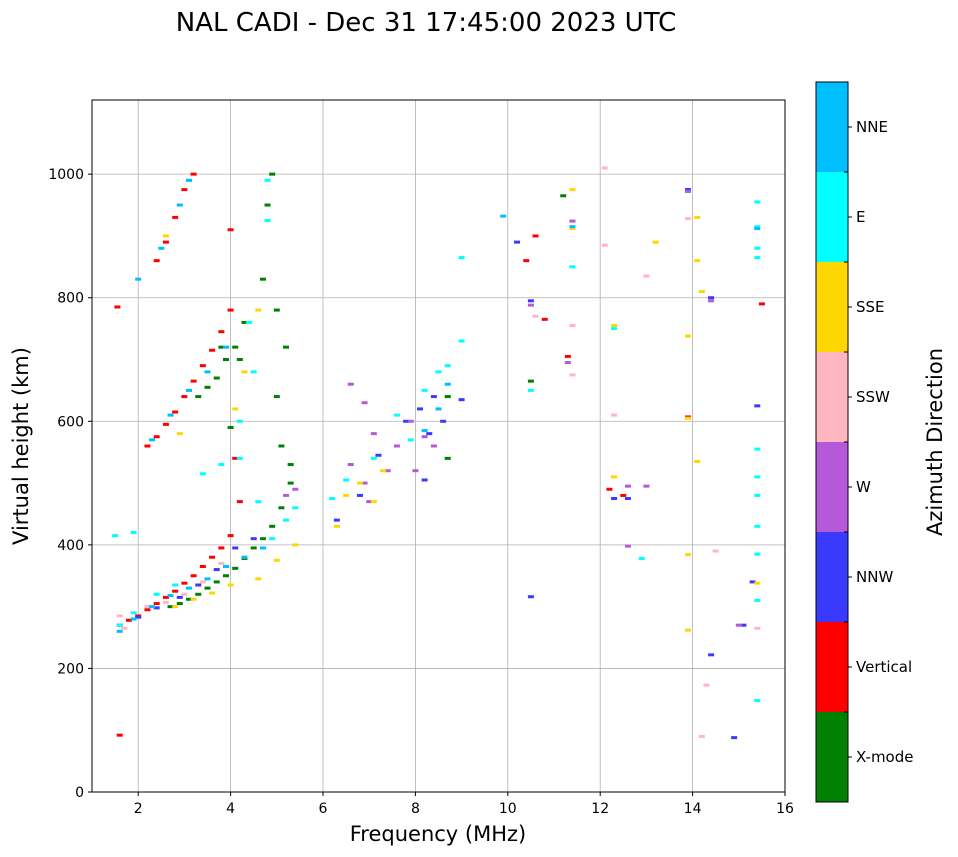 This screenshot has width=958, height=857. I want to click on x-tick-label: 12, so click(600, 809).